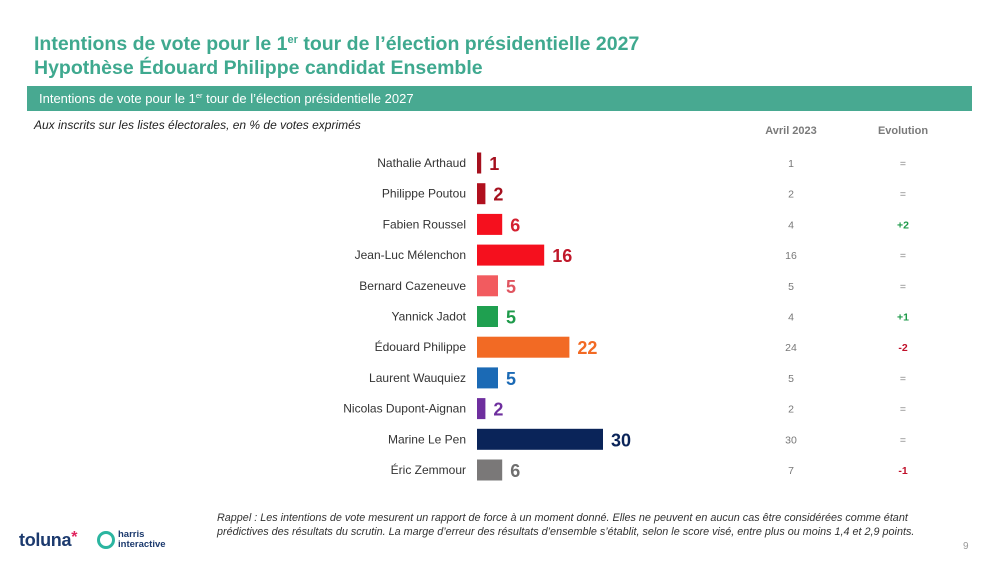 The image size is (1005, 563). I want to click on evolution-value: +1, so click(903, 318).